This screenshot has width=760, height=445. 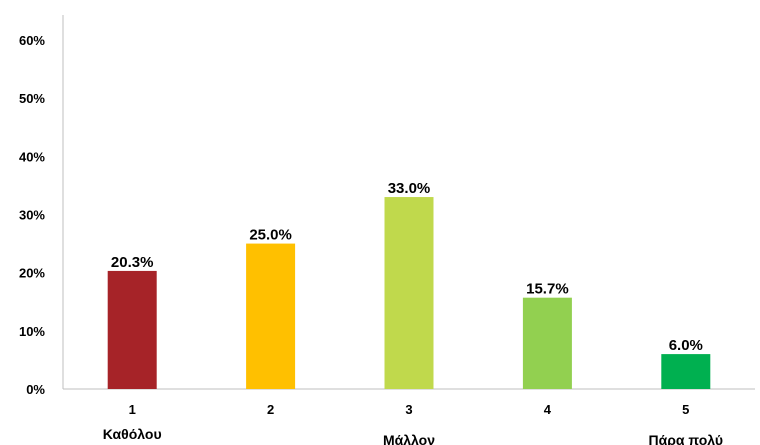 What do you see at coordinates (32, 98) in the screenshot?
I see `y-tick-label: 50%` at bounding box center [32, 98].